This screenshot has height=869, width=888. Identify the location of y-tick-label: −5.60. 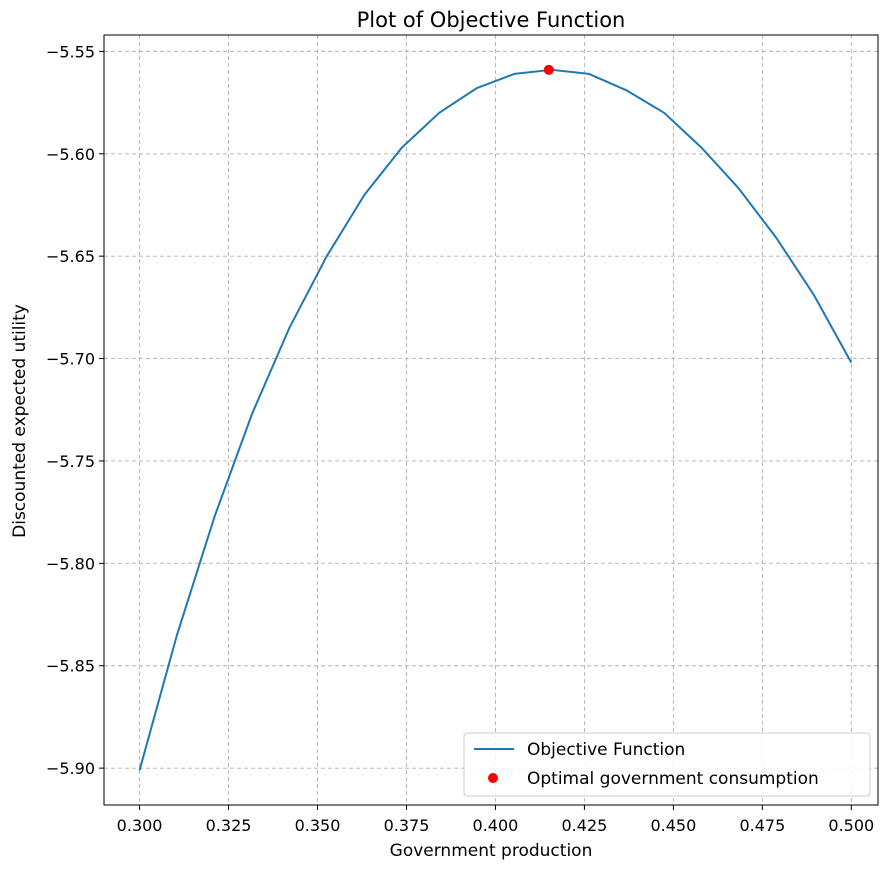
(70, 154).